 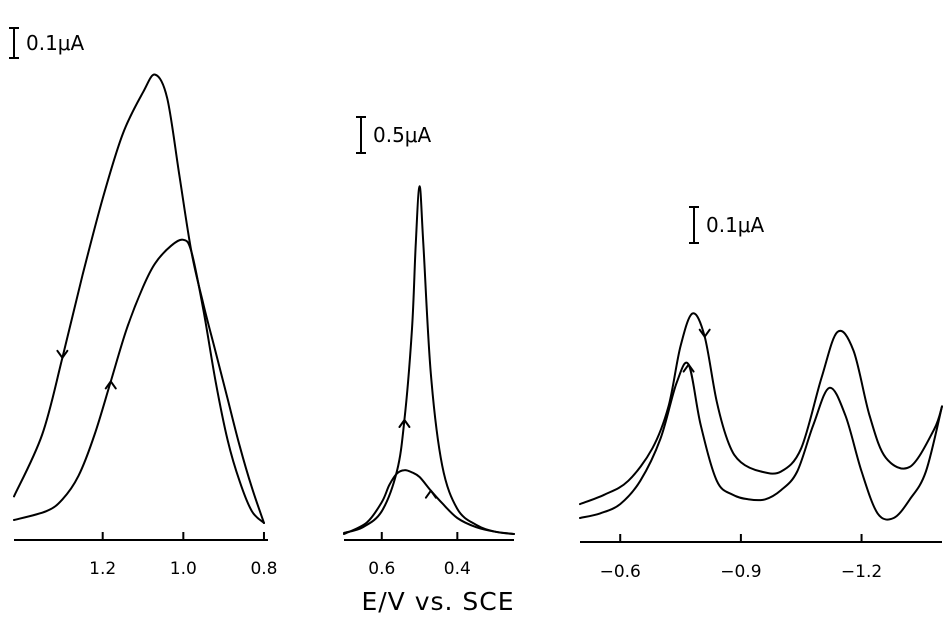 What do you see at coordinates (740, 572) in the screenshot?
I see `x-tick-label: −0.9` at bounding box center [740, 572].